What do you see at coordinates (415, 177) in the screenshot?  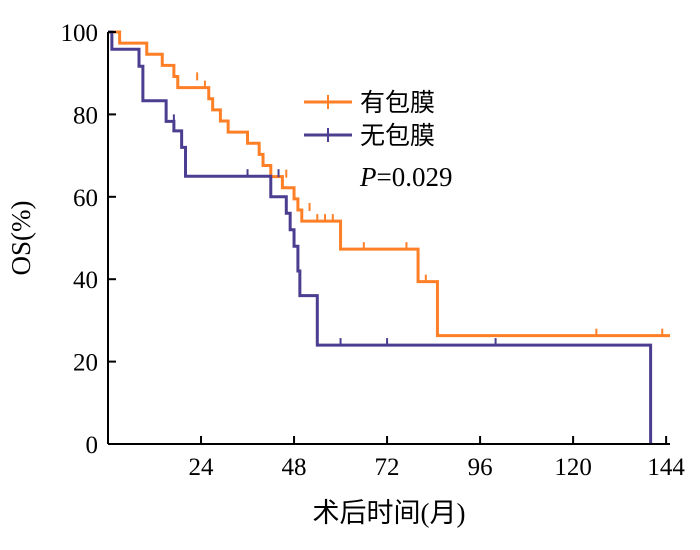 I see `p-value-text: =0.029` at bounding box center [415, 177].